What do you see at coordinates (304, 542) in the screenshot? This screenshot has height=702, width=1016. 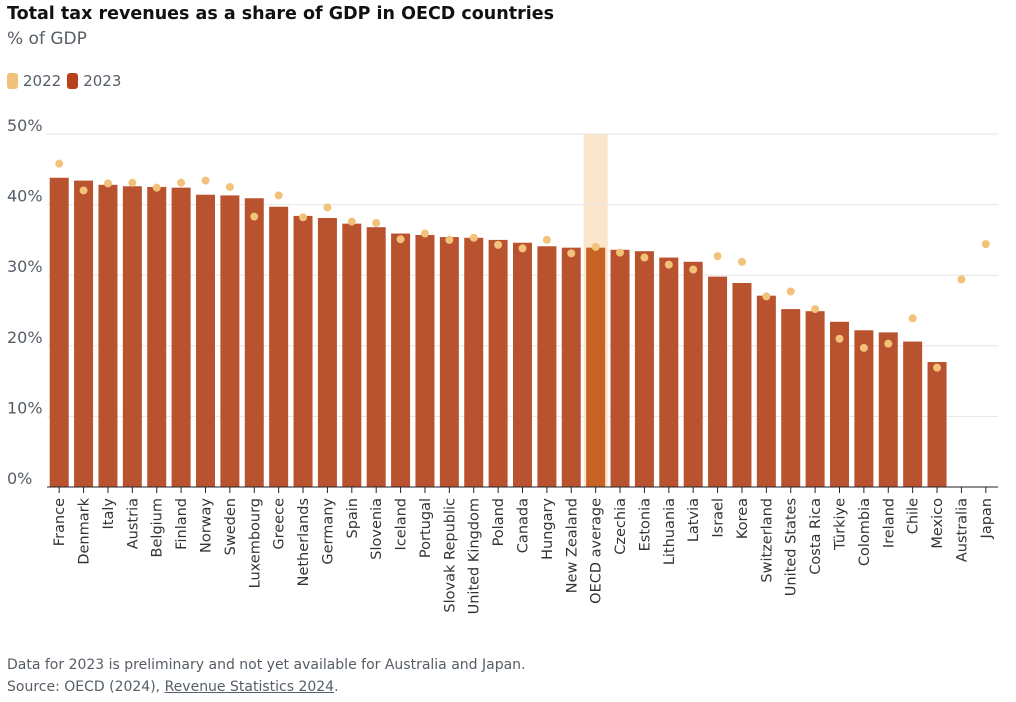 I see `x-tick-label: Netherlands` at bounding box center [304, 542].